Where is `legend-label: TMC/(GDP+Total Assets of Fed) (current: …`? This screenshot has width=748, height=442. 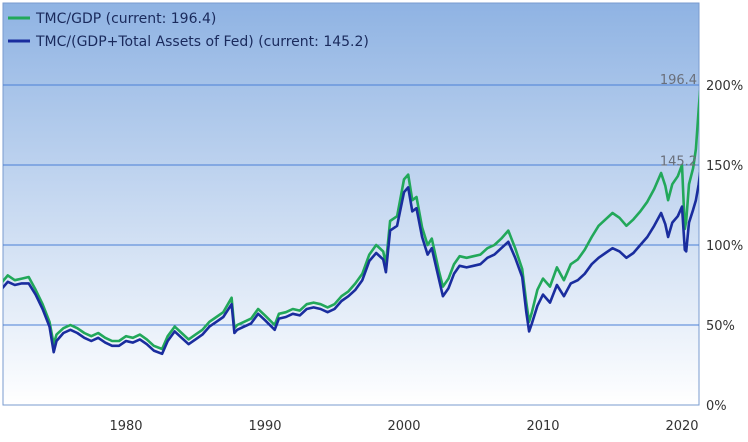
legend-label: TMC/(GDP+Total Assets of Fed) (current: … is located at coordinates (202, 42).